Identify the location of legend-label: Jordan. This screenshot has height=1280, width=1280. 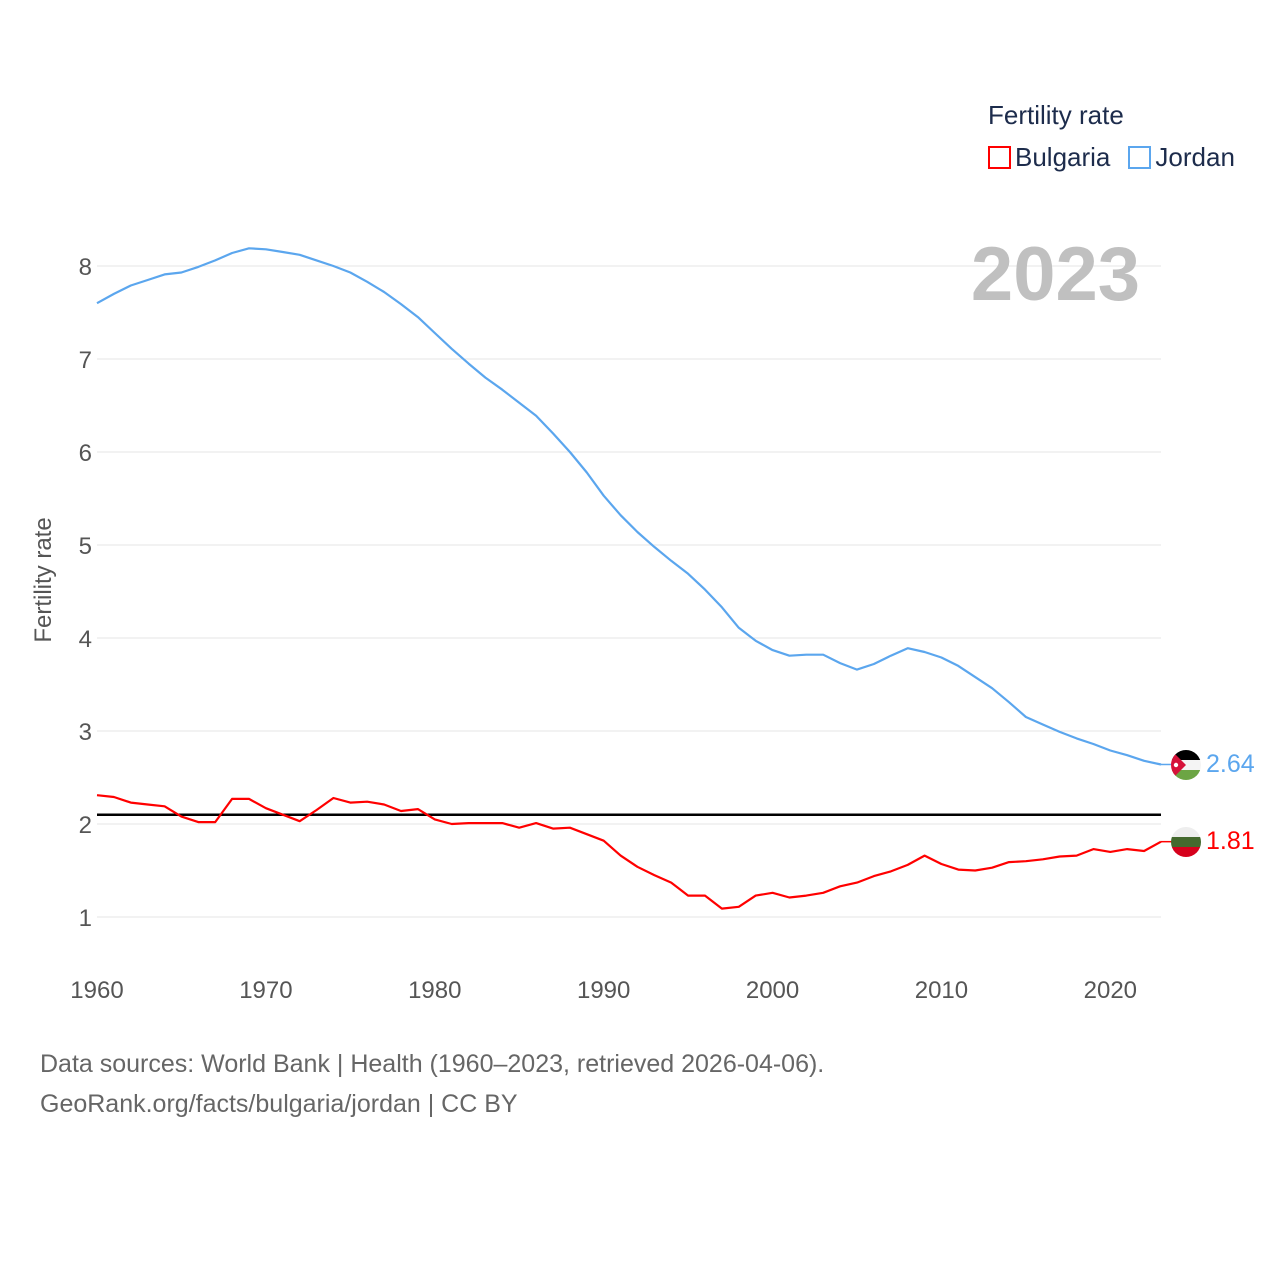
(1195, 157).